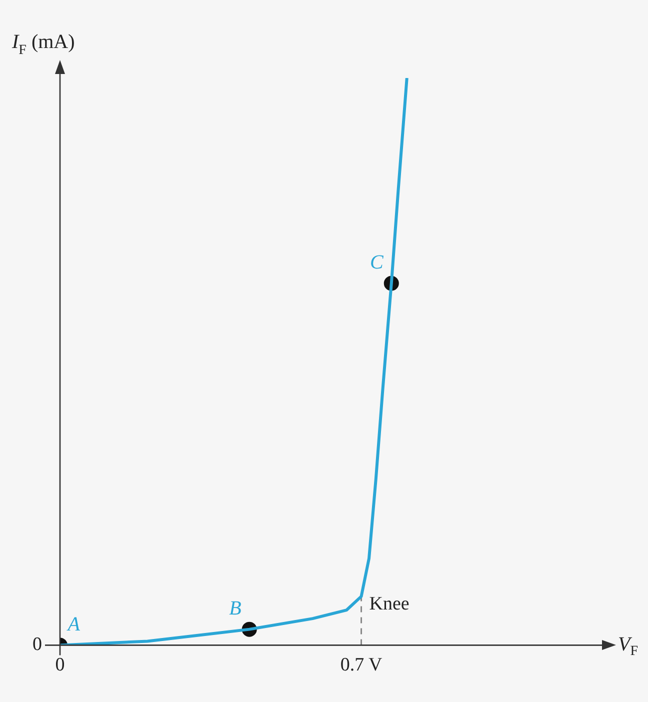 The width and height of the screenshot is (648, 702). I want to click on annotation: C, so click(377, 263).